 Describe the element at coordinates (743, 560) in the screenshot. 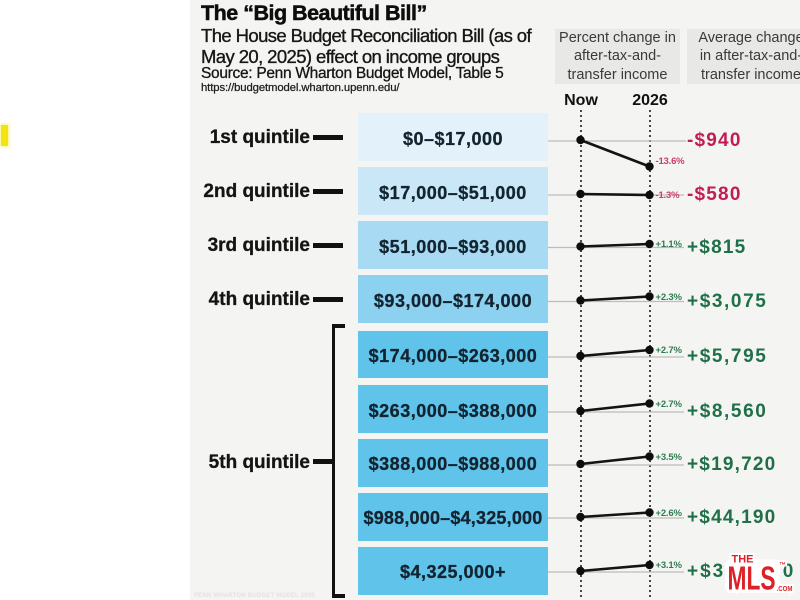

I see `svg-text: THE` at that location.